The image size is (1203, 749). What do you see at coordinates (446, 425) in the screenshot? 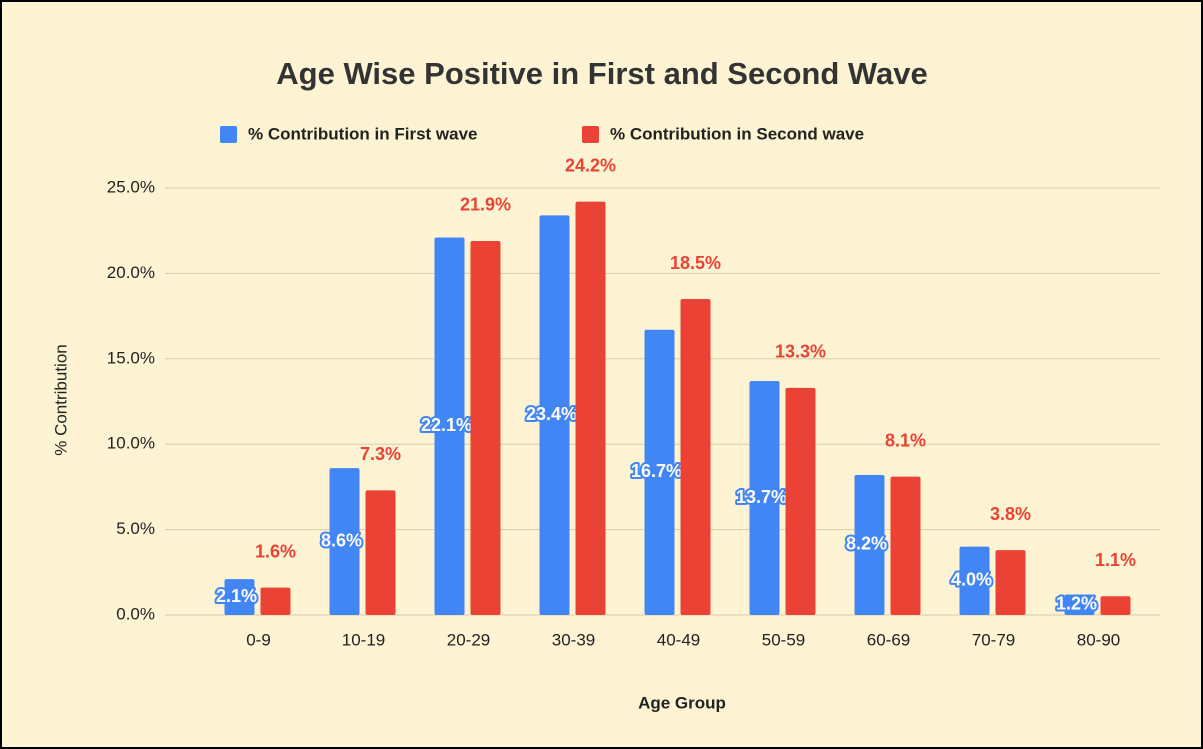
I see `data-label: 22.1%` at bounding box center [446, 425].